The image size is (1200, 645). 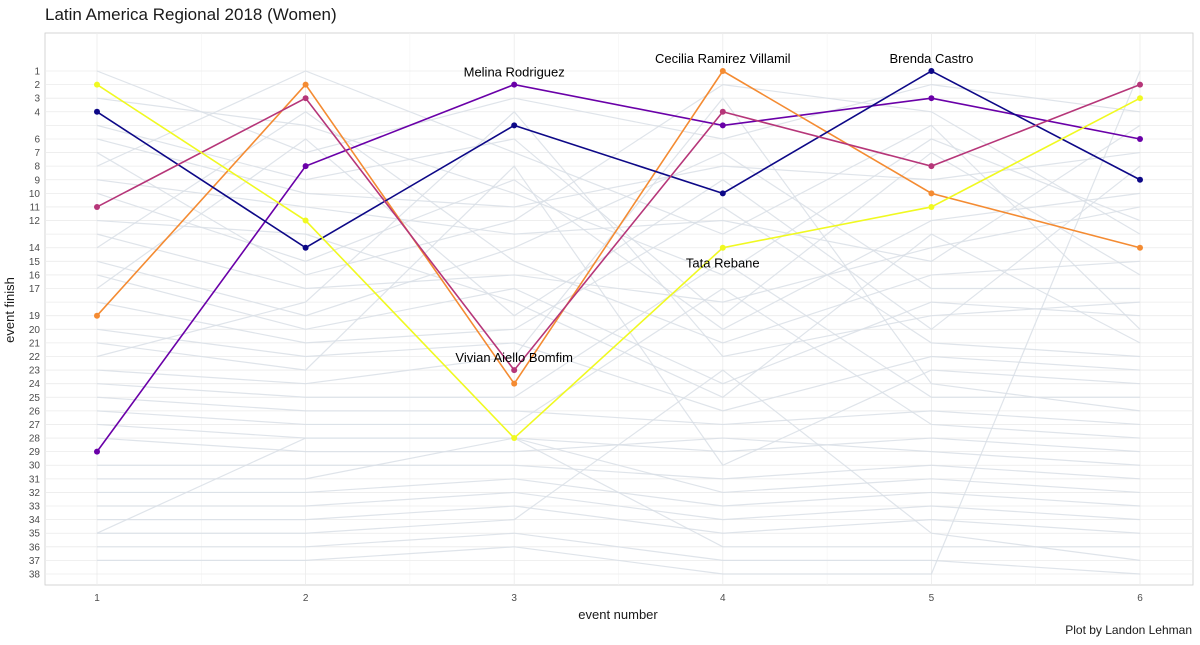 What do you see at coordinates (37, 167) in the screenshot?
I see `y-tick-label: 8` at bounding box center [37, 167].